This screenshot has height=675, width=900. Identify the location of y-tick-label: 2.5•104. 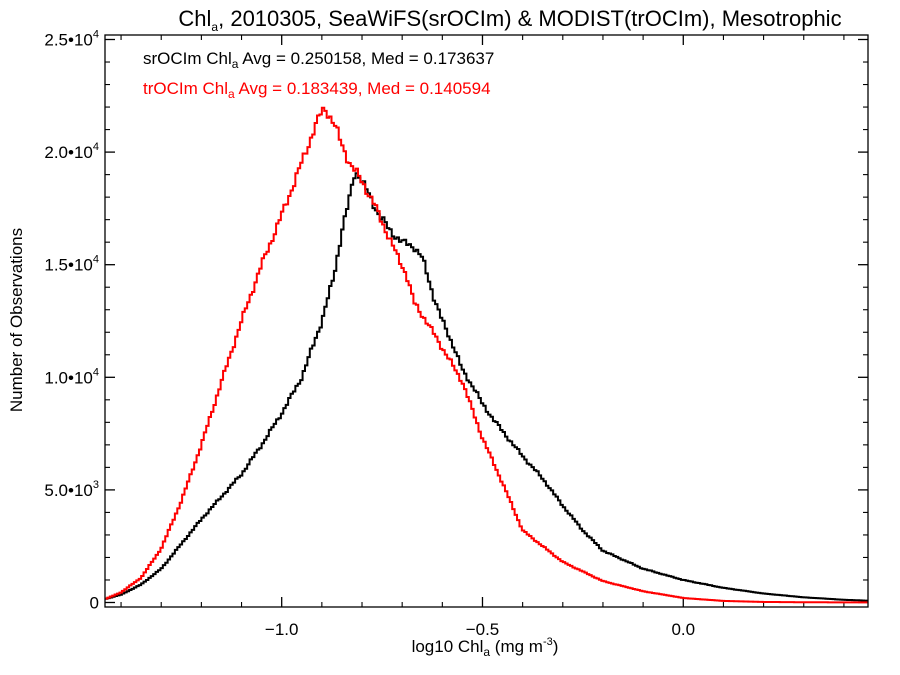
(71, 39).